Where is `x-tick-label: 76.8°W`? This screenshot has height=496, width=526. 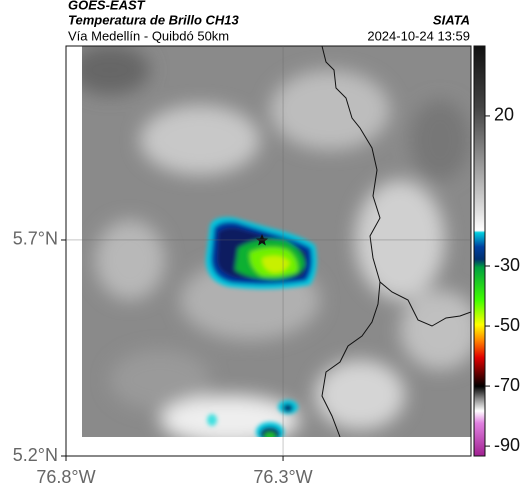 x-tick-label: 76.8°W is located at coordinates (65, 477).